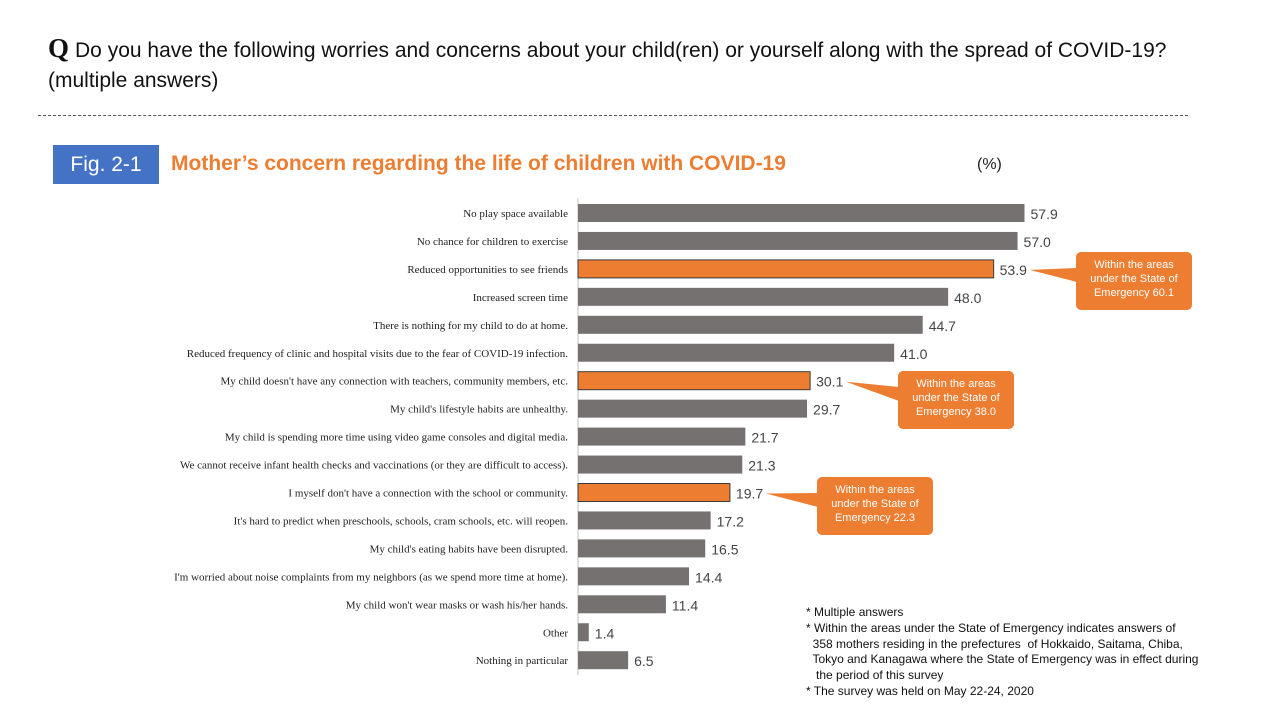 The height and width of the screenshot is (720, 1280). Describe the element at coordinates (613, 115) in the screenshot. I see `dashed-divider` at that location.